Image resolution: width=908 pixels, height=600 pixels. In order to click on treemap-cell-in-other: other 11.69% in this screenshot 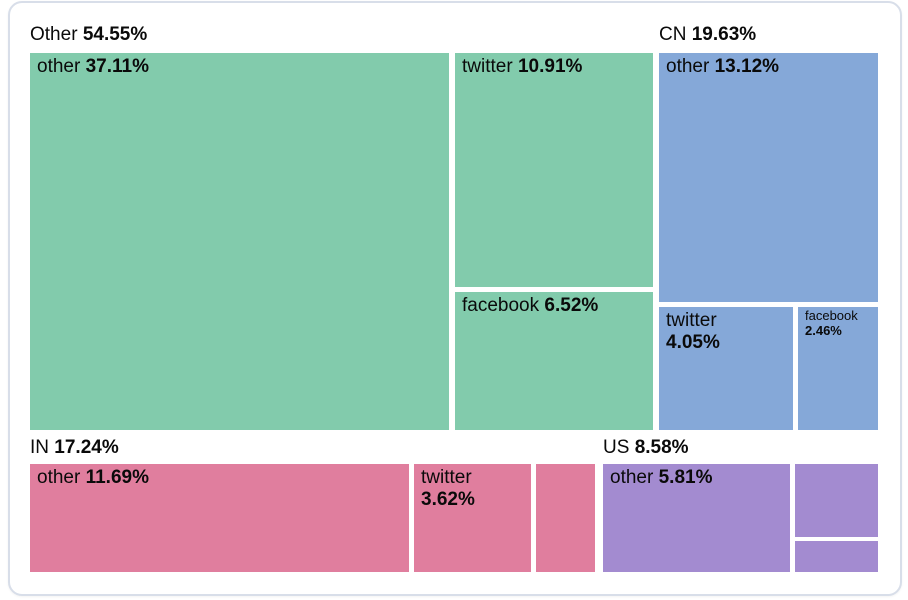, I will do `click(219, 518)`.